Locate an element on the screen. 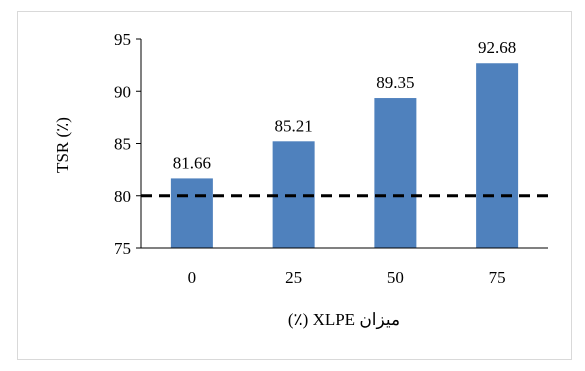 Image resolution: width=585 pixels, height=371 pixels. x-tick-label: 0 is located at coordinates (192, 277).